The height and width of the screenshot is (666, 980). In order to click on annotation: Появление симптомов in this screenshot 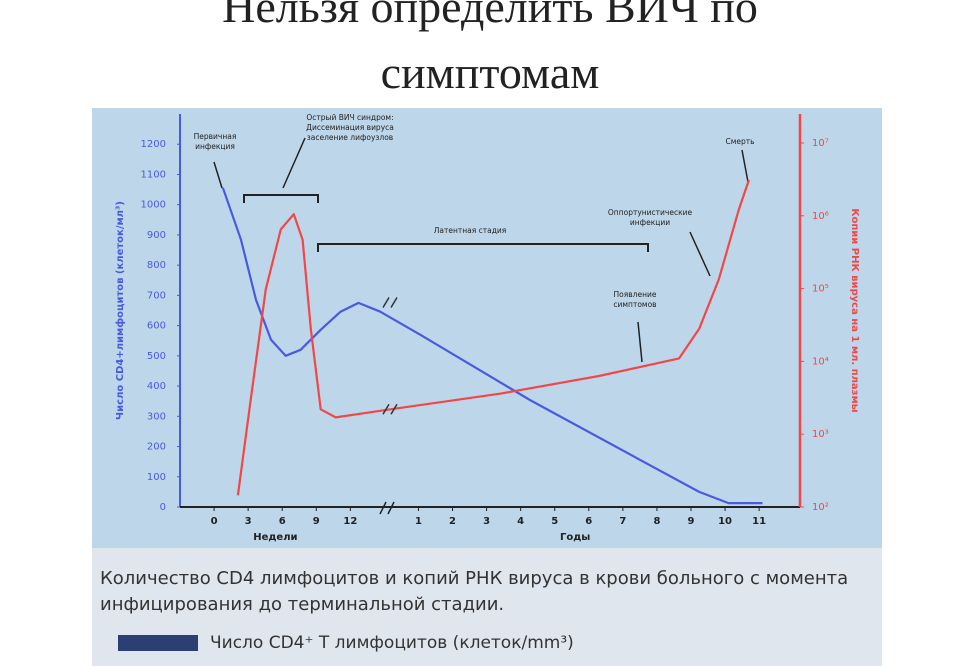, I will do `click(635, 299)`.